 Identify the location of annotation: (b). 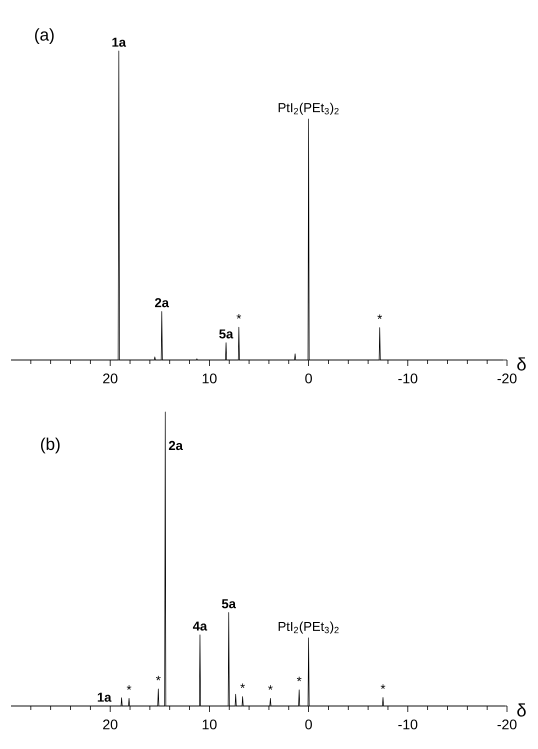
(50, 446).